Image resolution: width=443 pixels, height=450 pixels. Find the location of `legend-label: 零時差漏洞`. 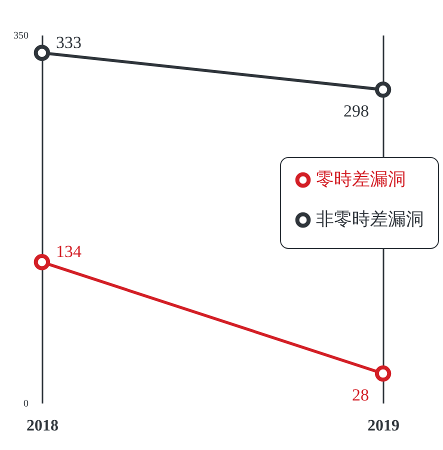

legend-label: 零時差漏洞 is located at coordinates (361, 179).